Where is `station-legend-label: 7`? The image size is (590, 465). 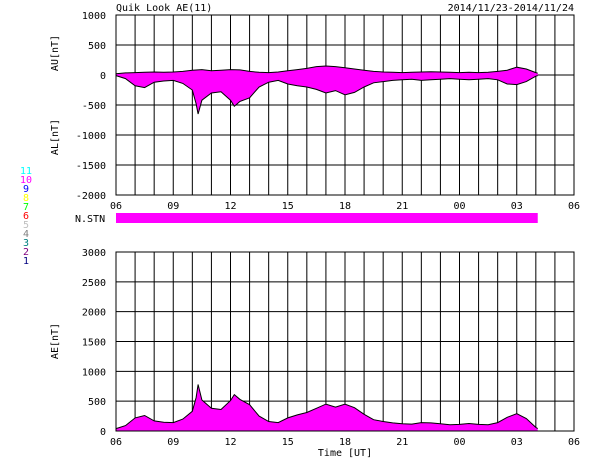
station-legend-label: 7 is located at coordinates (26, 207).